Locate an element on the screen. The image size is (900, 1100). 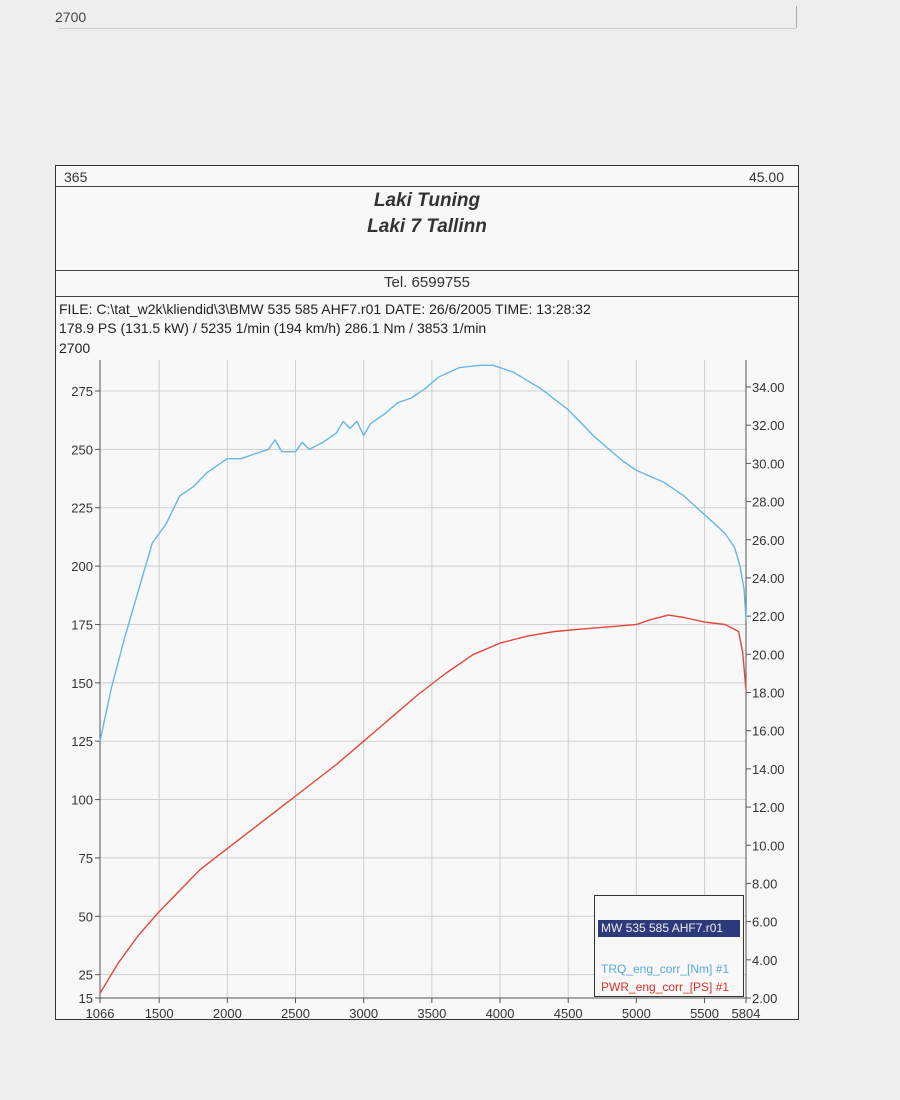
legend-item-power: PWR_eng_corr_[PS] #1 is located at coordinates (665, 987).